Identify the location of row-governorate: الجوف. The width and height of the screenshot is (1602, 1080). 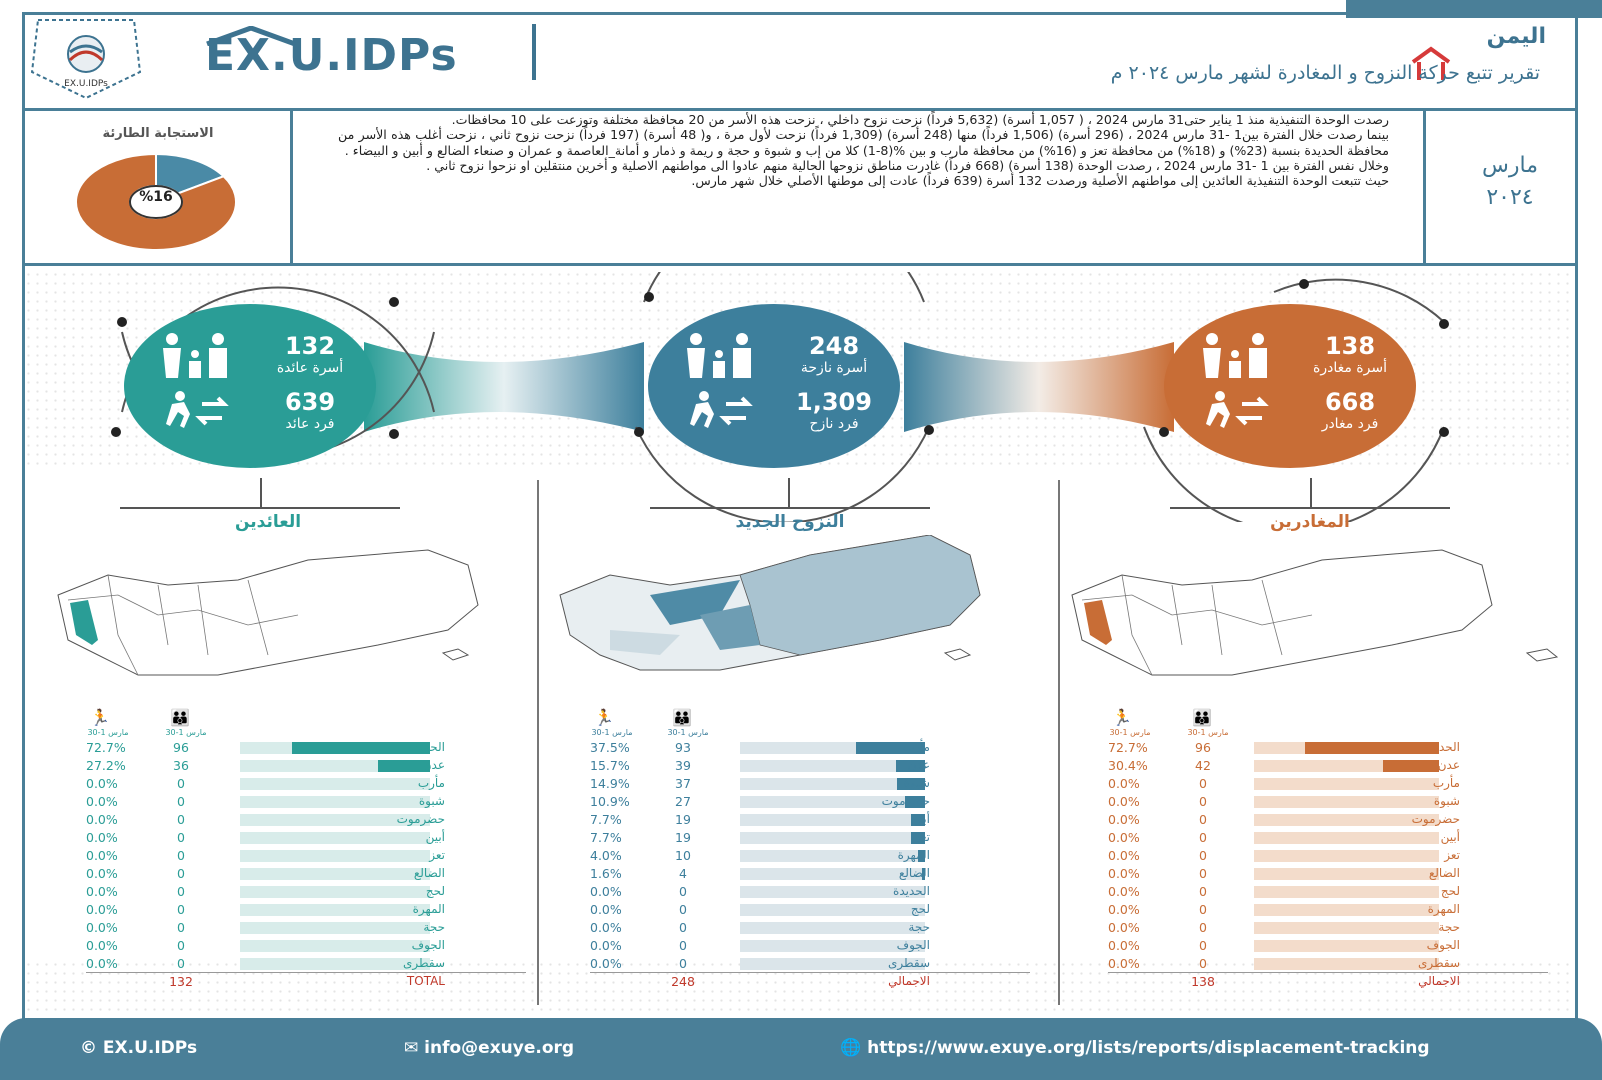
(1443, 945).